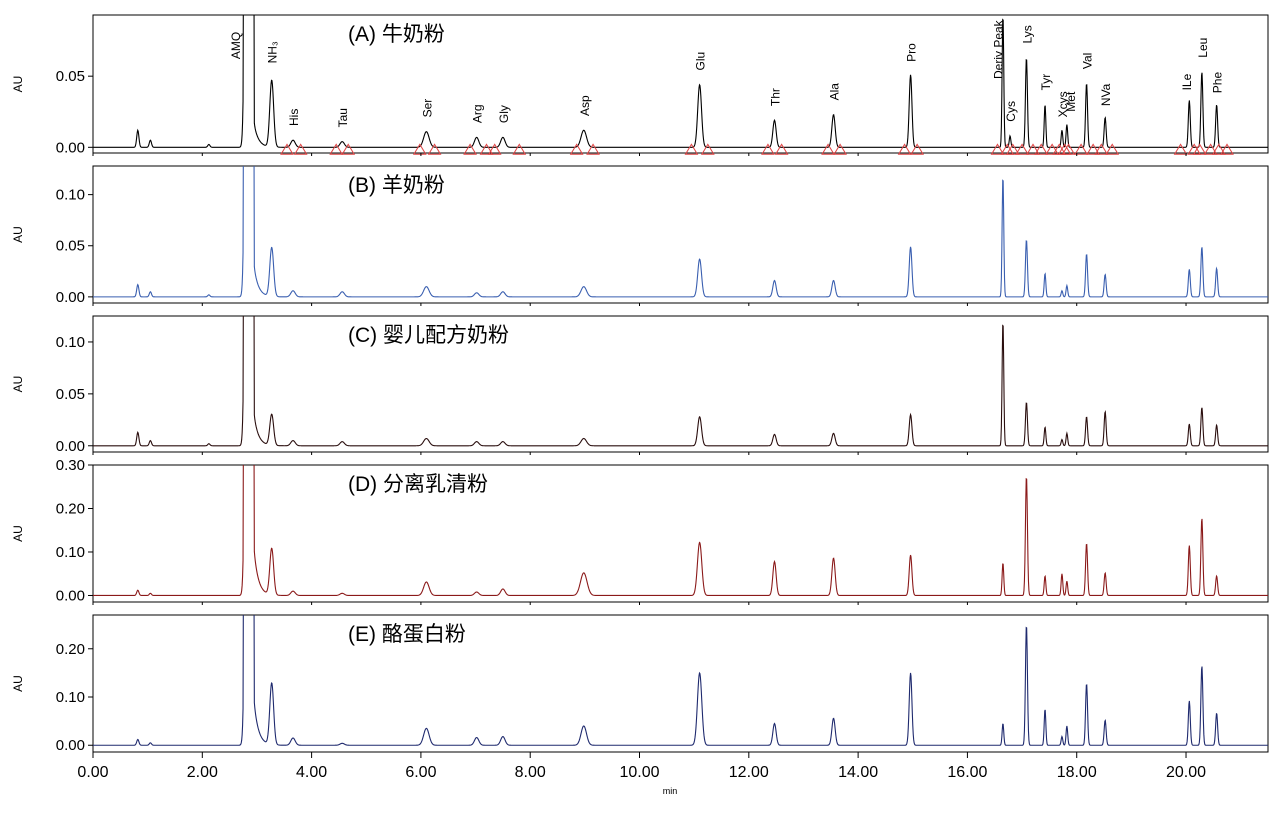 The image size is (1280, 817). What do you see at coordinates (311, 772) in the screenshot?
I see `x-tick-label: 4.00` at bounding box center [311, 772].